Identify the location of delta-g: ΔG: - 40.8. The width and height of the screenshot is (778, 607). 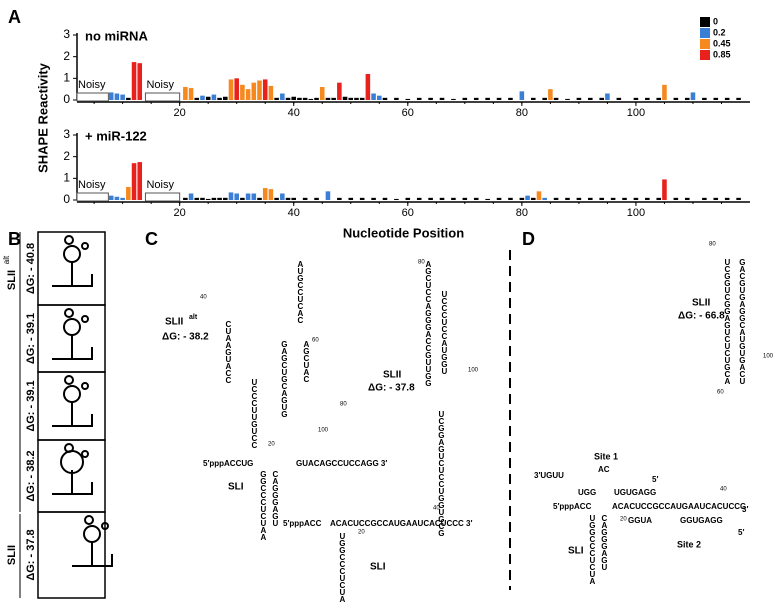
(31, 268).